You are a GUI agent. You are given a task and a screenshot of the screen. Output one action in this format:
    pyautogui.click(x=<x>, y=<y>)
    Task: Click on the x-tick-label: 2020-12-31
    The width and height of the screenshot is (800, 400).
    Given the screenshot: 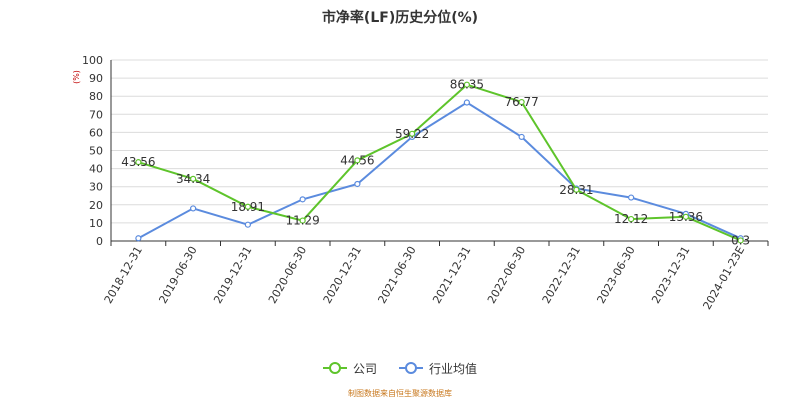 What is the action you would take?
    pyautogui.click(x=342, y=275)
    